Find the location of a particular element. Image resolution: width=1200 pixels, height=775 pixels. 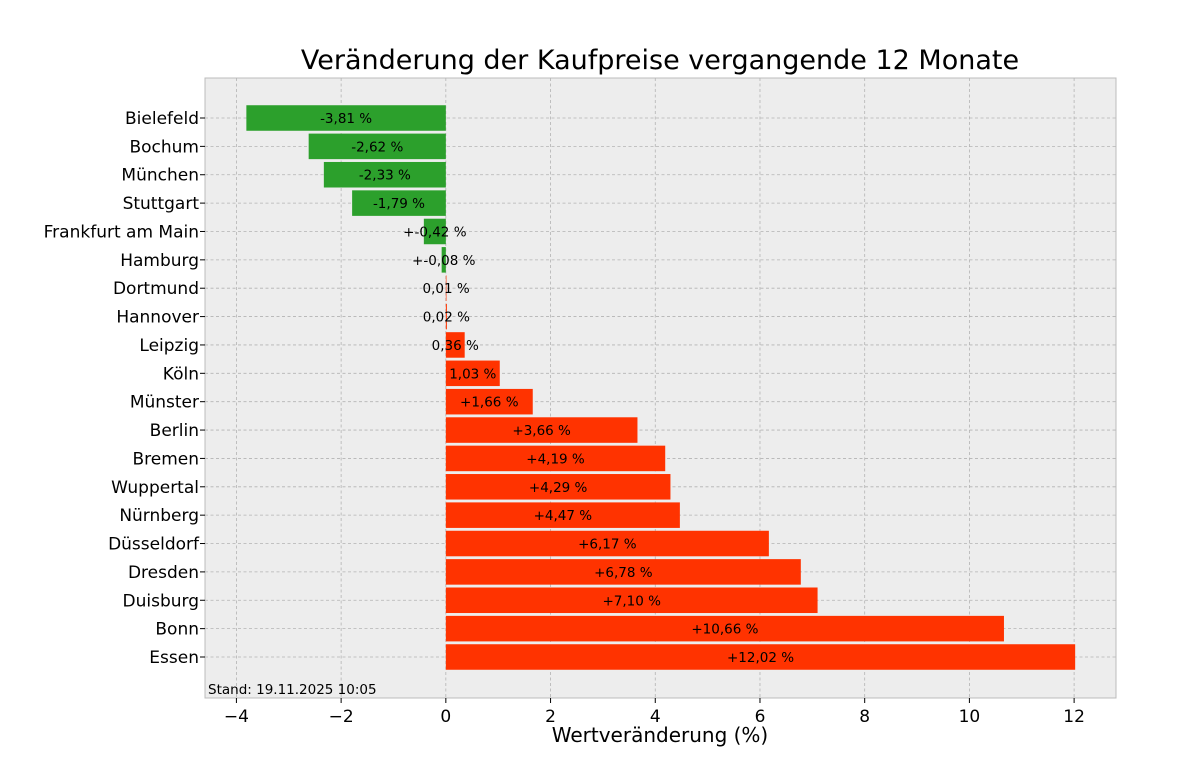

bar-value-label: +6,78 % is located at coordinates (623, 573).